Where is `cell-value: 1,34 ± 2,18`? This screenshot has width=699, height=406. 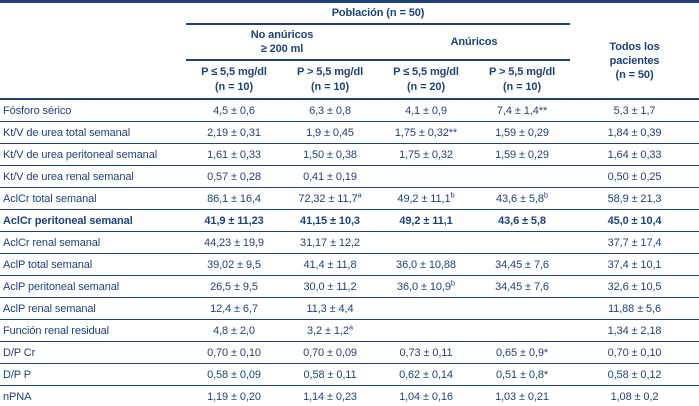
cell-value: 1,34 ± 2,18 is located at coordinates (634, 330).